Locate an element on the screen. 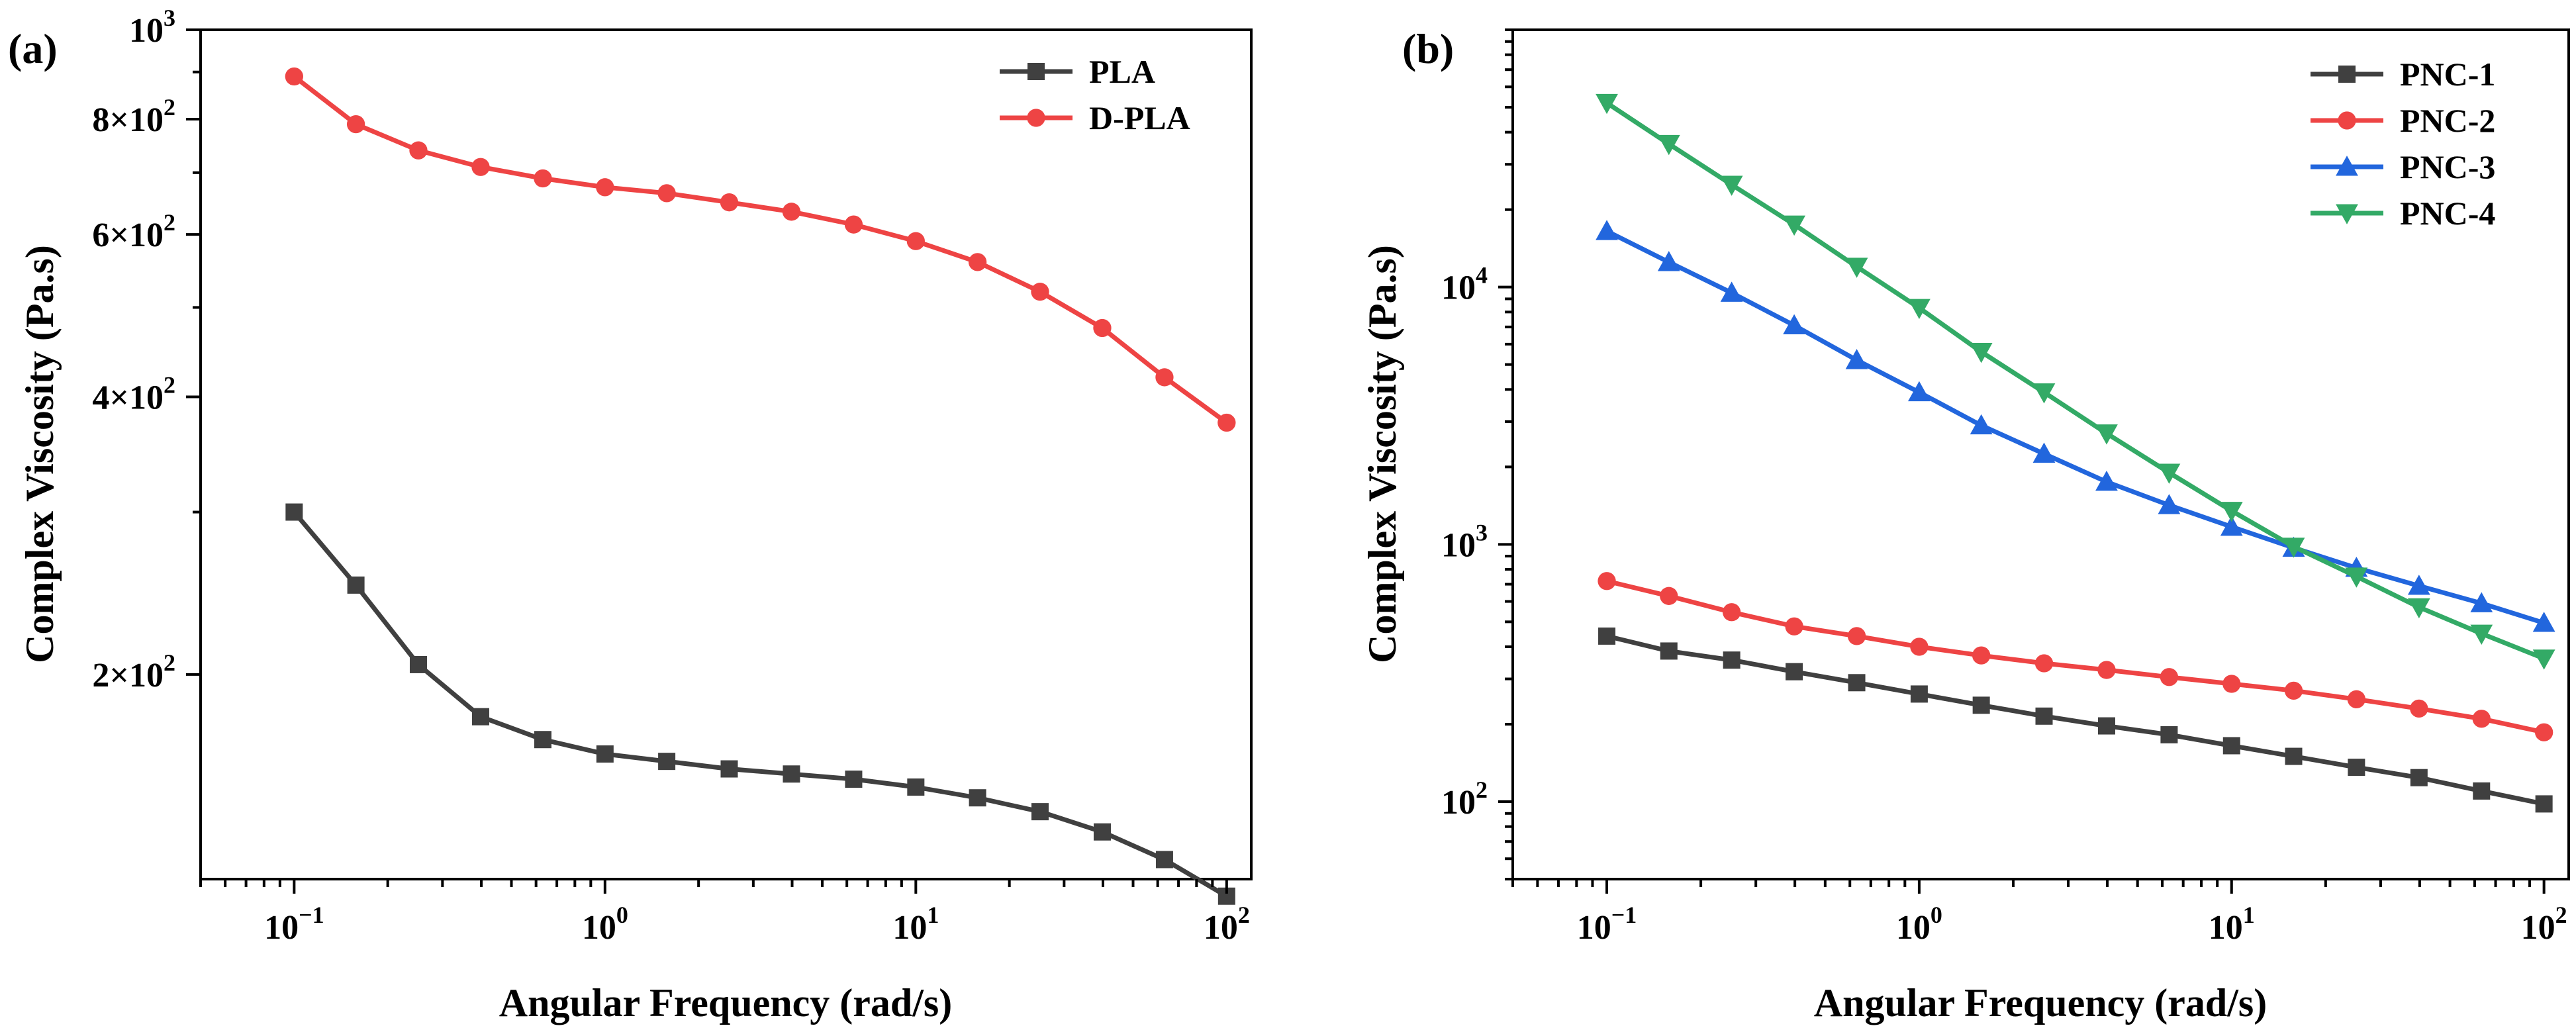  y-tick-label: 8×10² is located at coordinates (133, 116).